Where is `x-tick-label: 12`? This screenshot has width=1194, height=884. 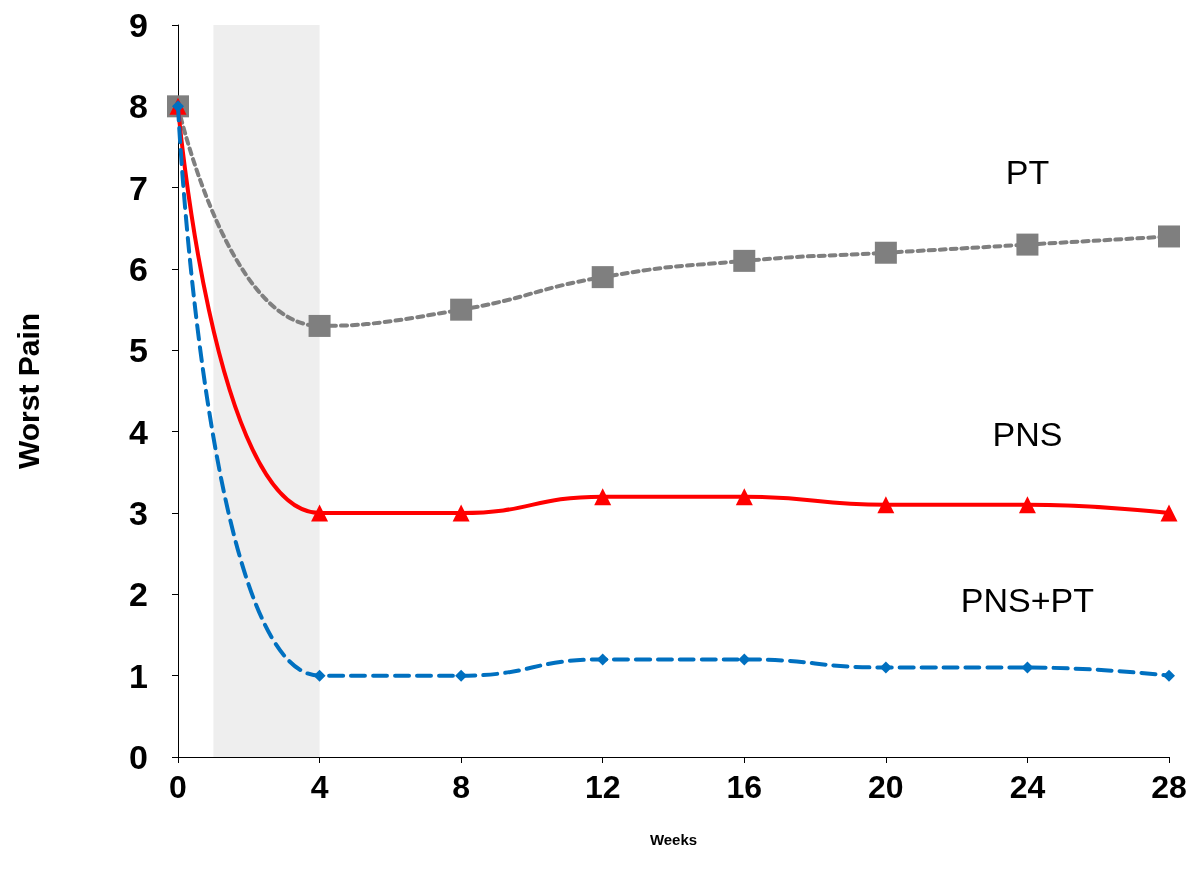 x-tick-label: 12 is located at coordinates (602, 787).